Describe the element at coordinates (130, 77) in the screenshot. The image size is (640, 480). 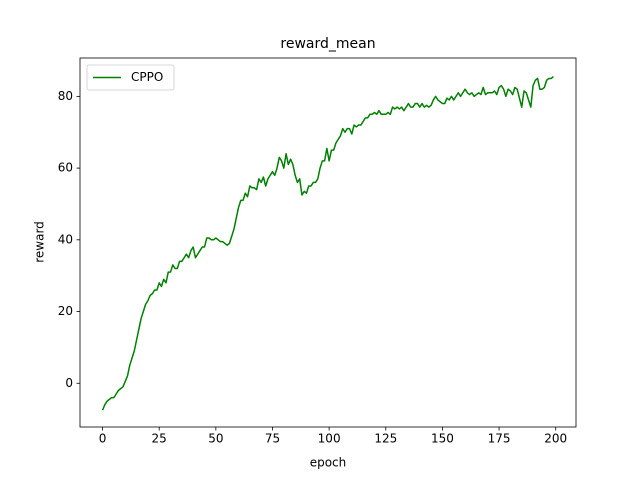
I see `legend-box` at that location.